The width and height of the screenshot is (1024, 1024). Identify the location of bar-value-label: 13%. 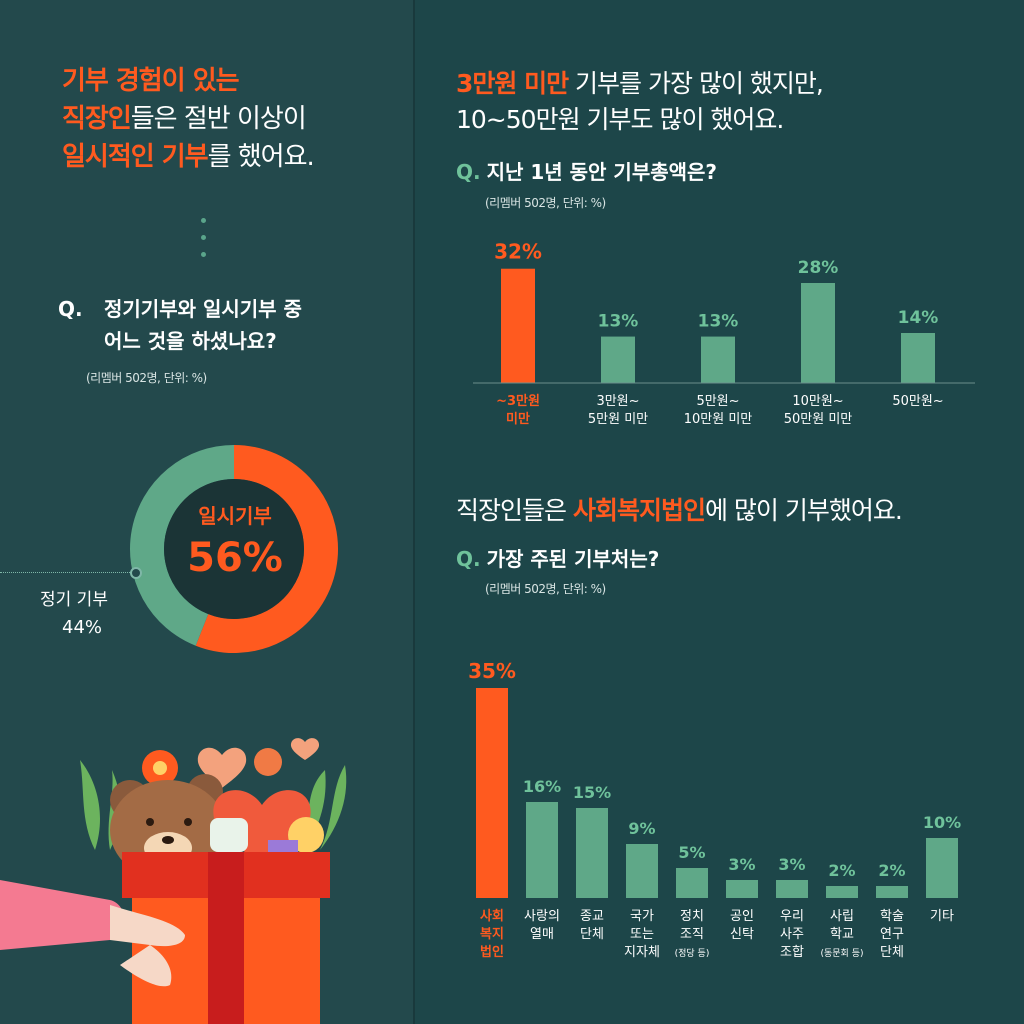
(618, 322).